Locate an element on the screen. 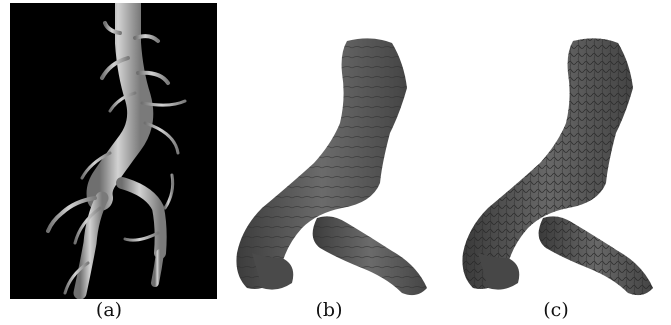  caption-c: (c) is located at coordinates (556, 310).